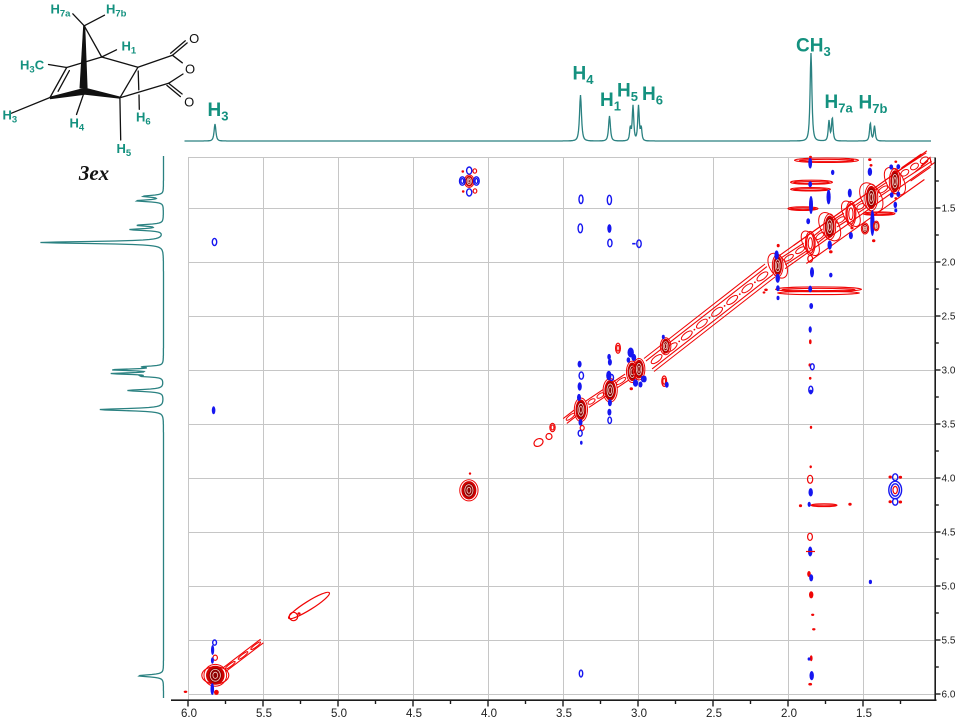  Describe the element at coordinates (93, 173) in the screenshot. I see `svg-text: 3ex` at that location.